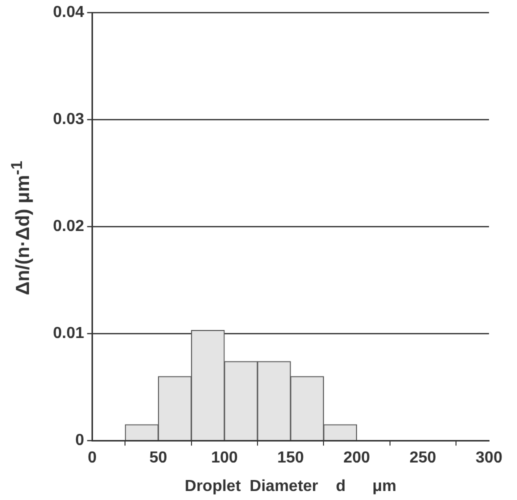 Image resolution: width=517 pixels, height=500 pixels. What do you see at coordinates (356, 458) in the screenshot?
I see `x-tick-label: 200` at bounding box center [356, 458].